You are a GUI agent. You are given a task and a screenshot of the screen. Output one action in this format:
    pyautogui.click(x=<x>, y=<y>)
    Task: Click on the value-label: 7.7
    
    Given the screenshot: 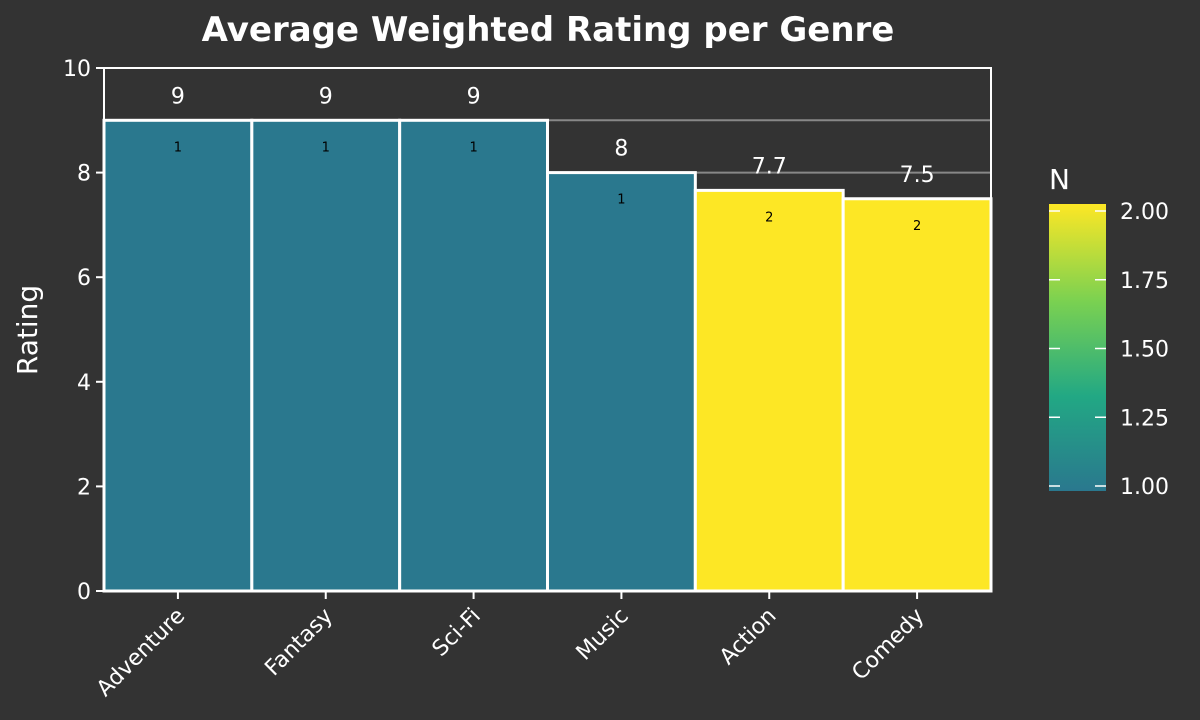 What is the action you would take?
    pyautogui.click(x=769, y=166)
    